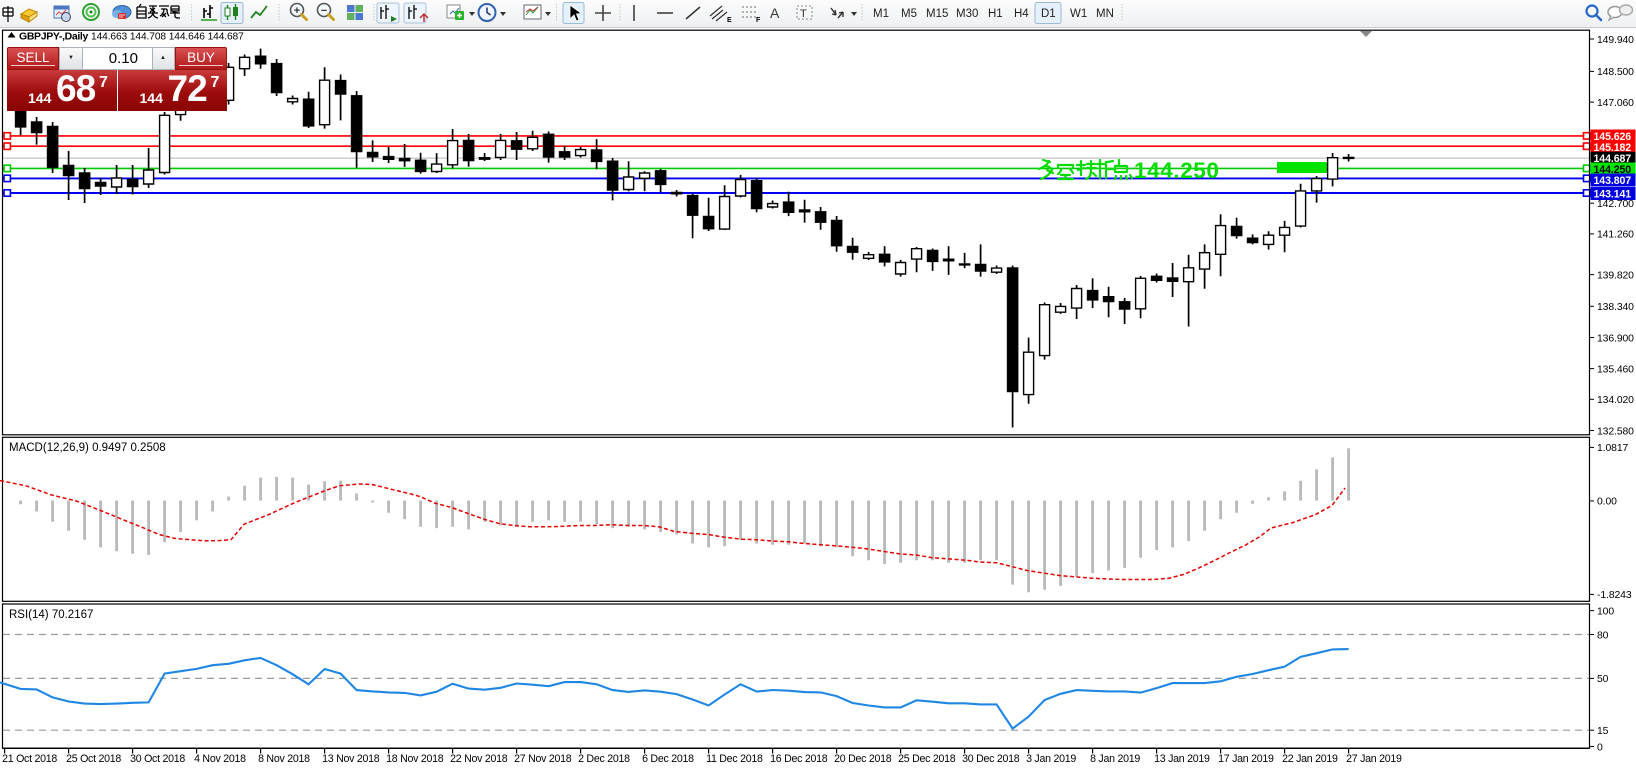  Describe the element at coordinates (1603, 679) in the screenshot. I see `svg-text: 50` at that location.